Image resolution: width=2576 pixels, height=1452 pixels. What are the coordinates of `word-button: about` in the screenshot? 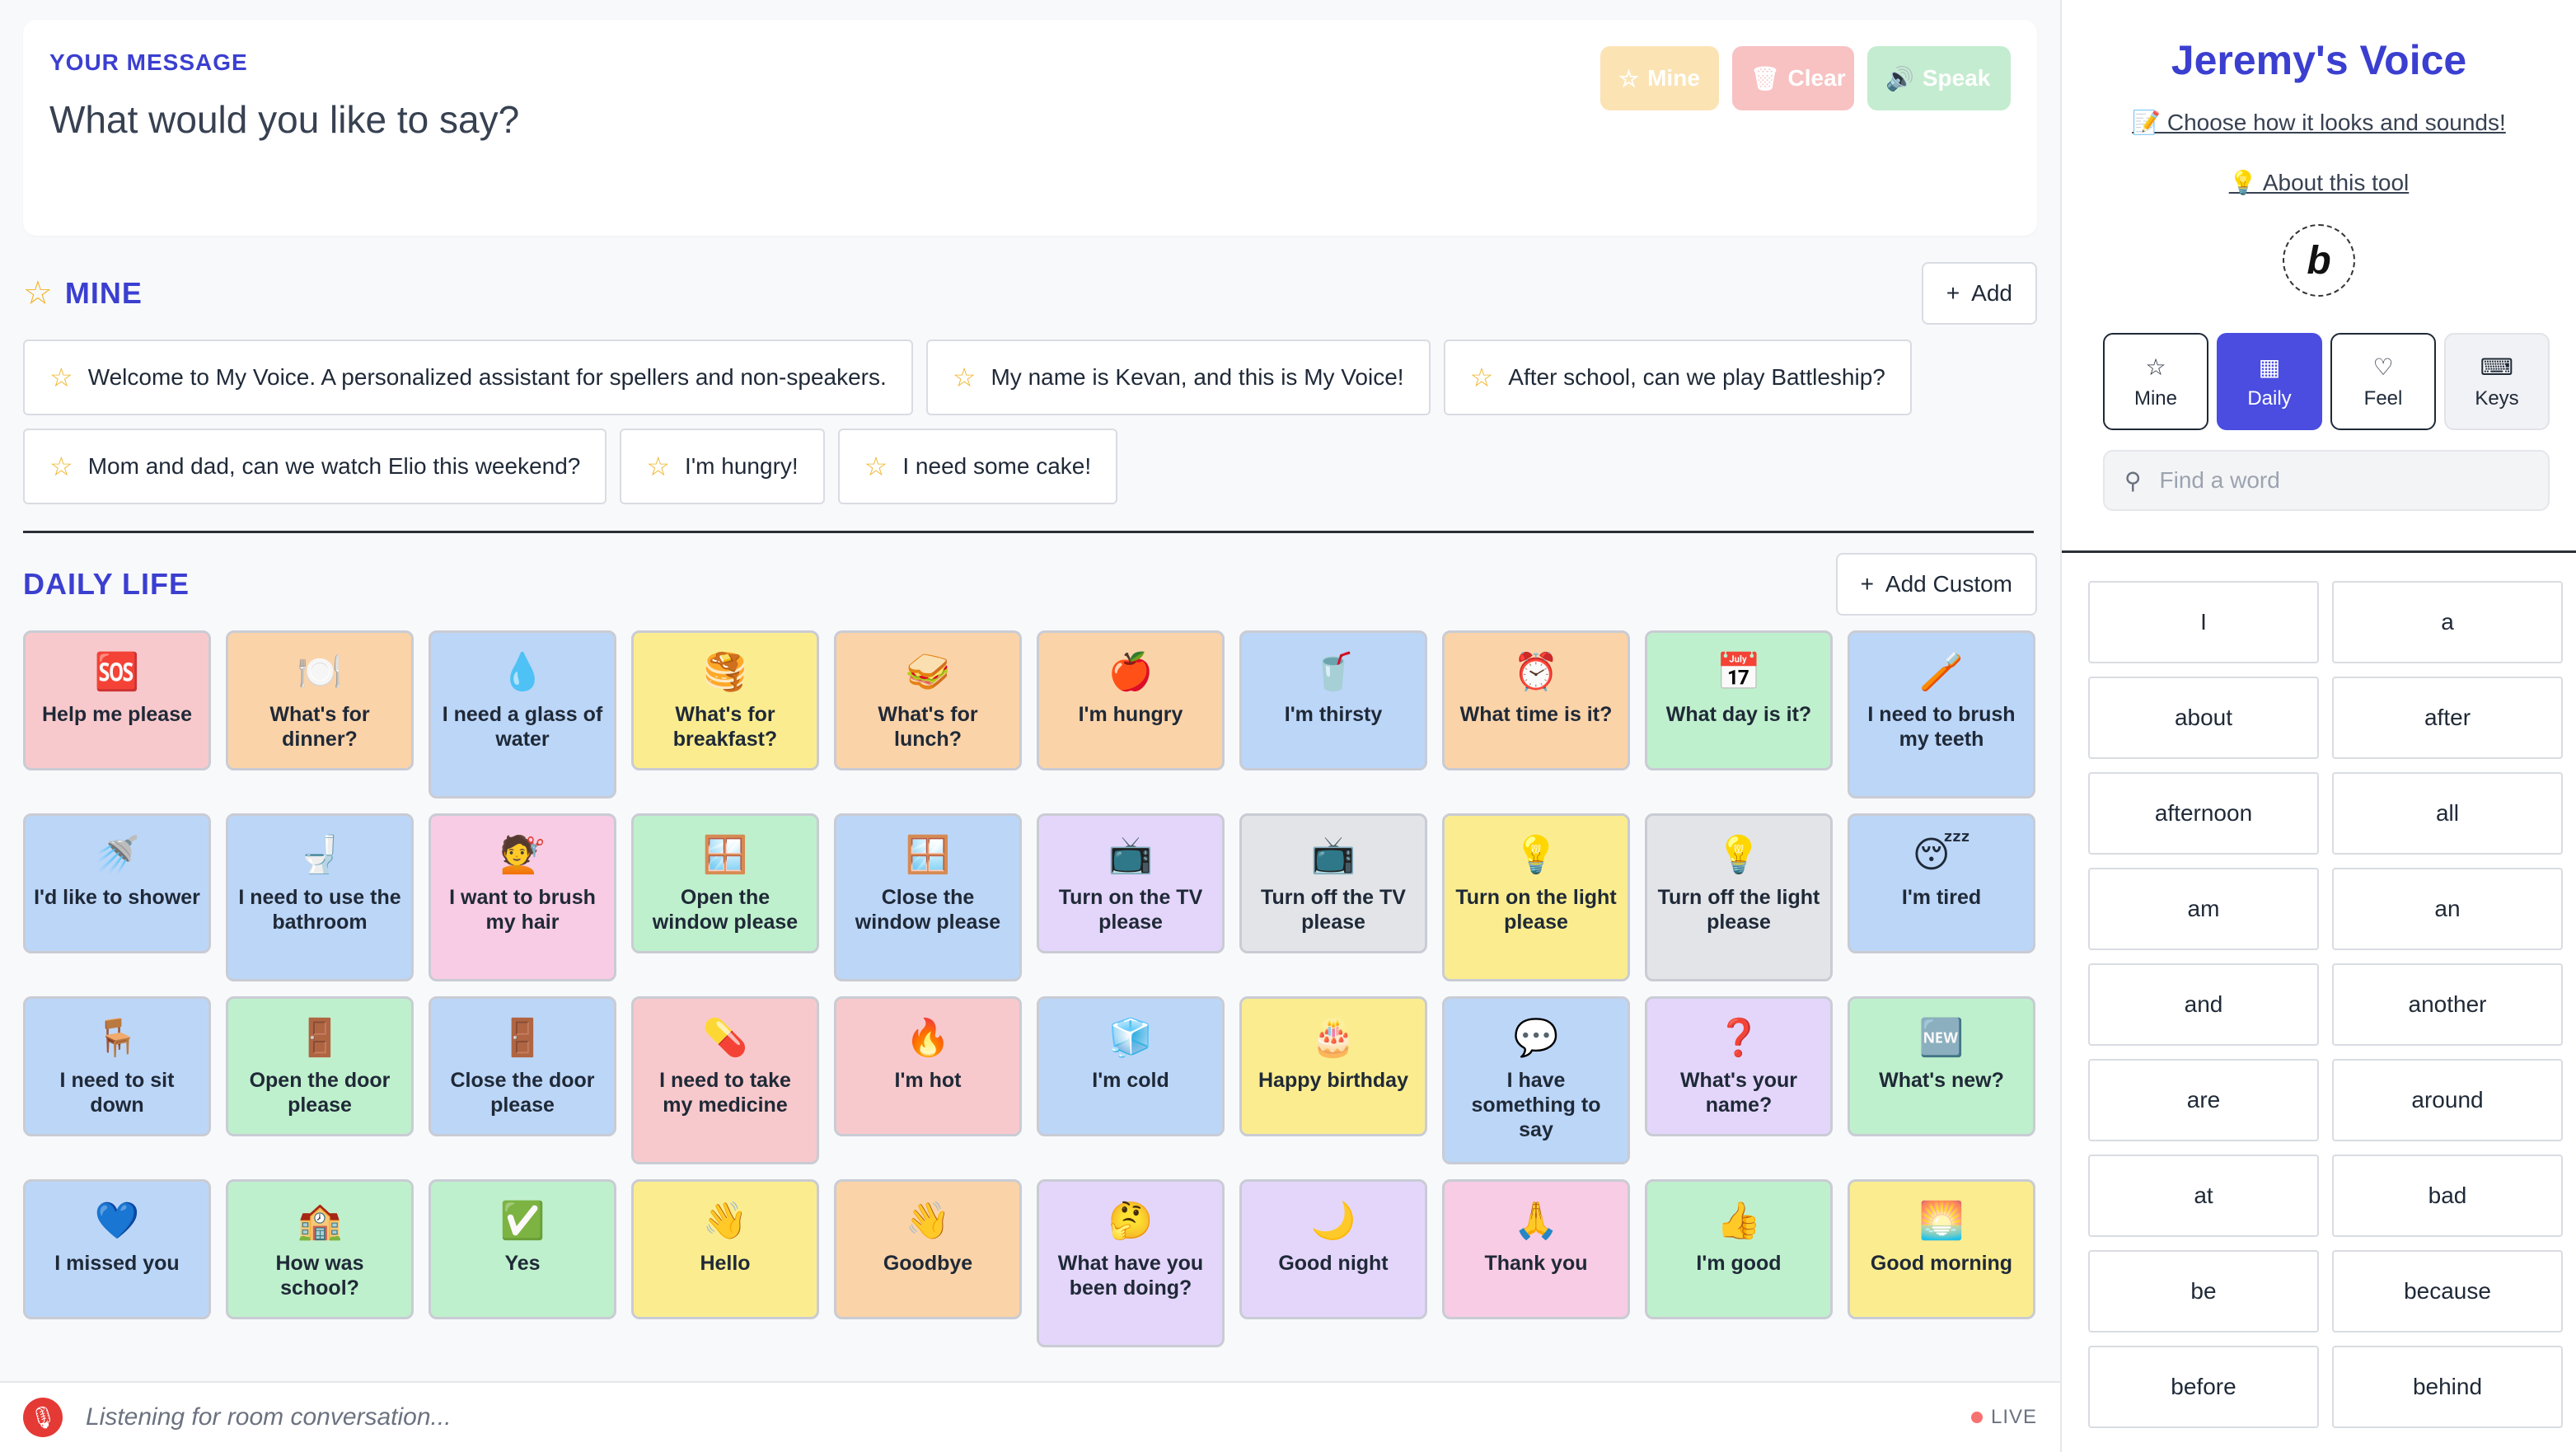 It's located at (2203, 718).